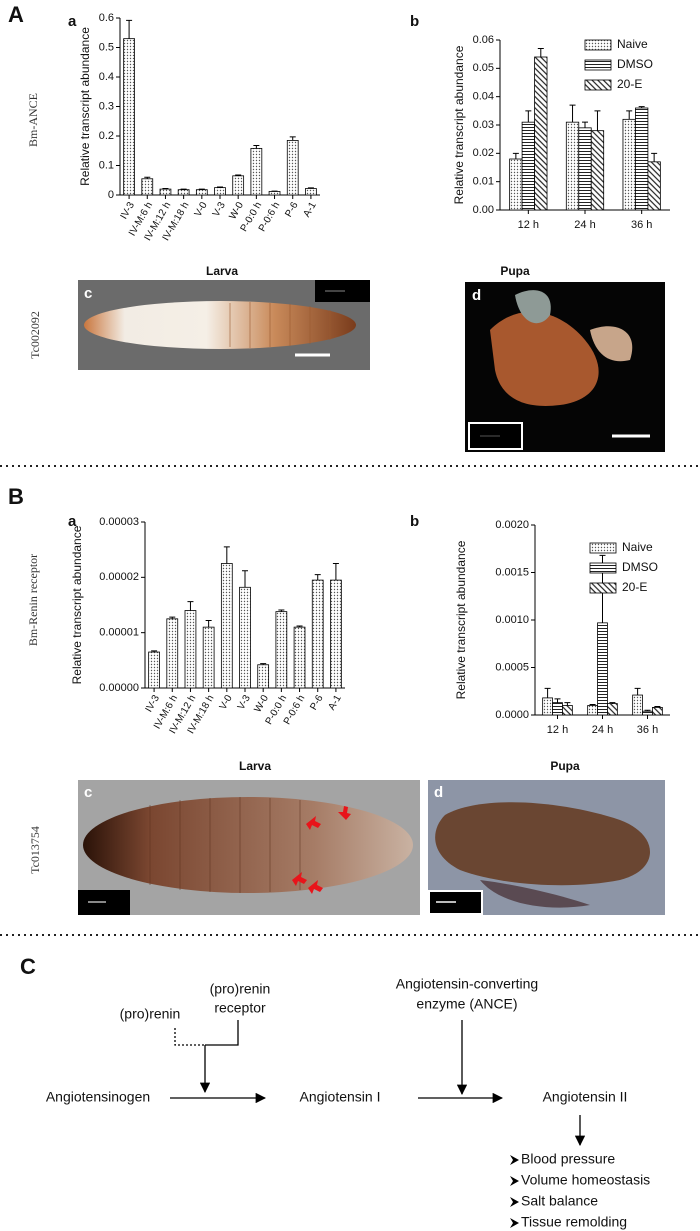 This screenshot has width=700, height=1231. What do you see at coordinates (292, 209) in the screenshot?
I see `x-tick-label: P-6` at bounding box center [292, 209].